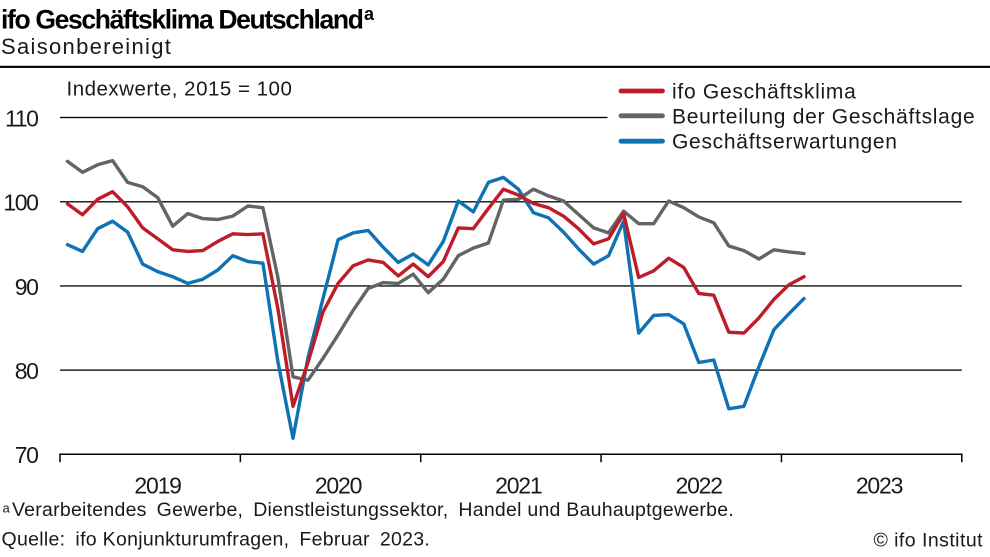  What do you see at coordinates (338, 486) in the screenshot?
I see `svg-text: 2020` at bounding box center [338, 486].